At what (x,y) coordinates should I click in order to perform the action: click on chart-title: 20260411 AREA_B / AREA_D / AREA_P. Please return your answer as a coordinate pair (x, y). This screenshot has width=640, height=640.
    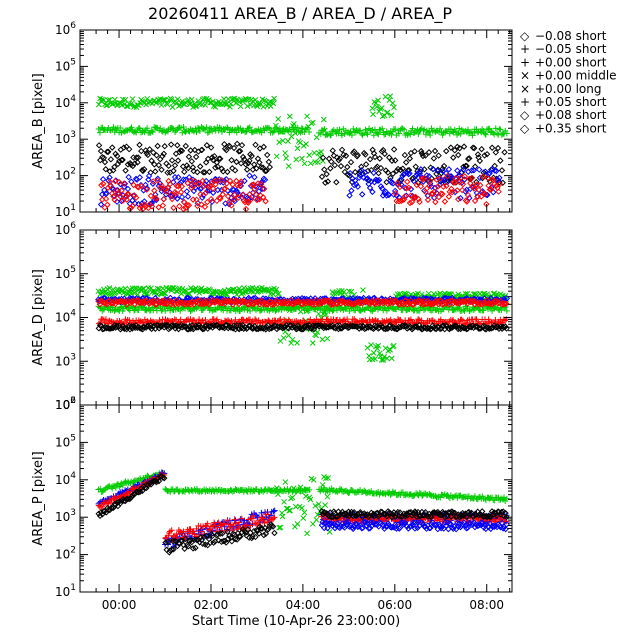
    Looking at the image, I should click on (300, 14).